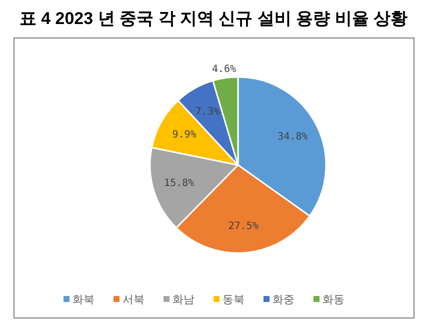  What do you see at coordinates (293, 136) in the screenshot?
I see `data-label: 34.8%` at bounding box center [293, 136].